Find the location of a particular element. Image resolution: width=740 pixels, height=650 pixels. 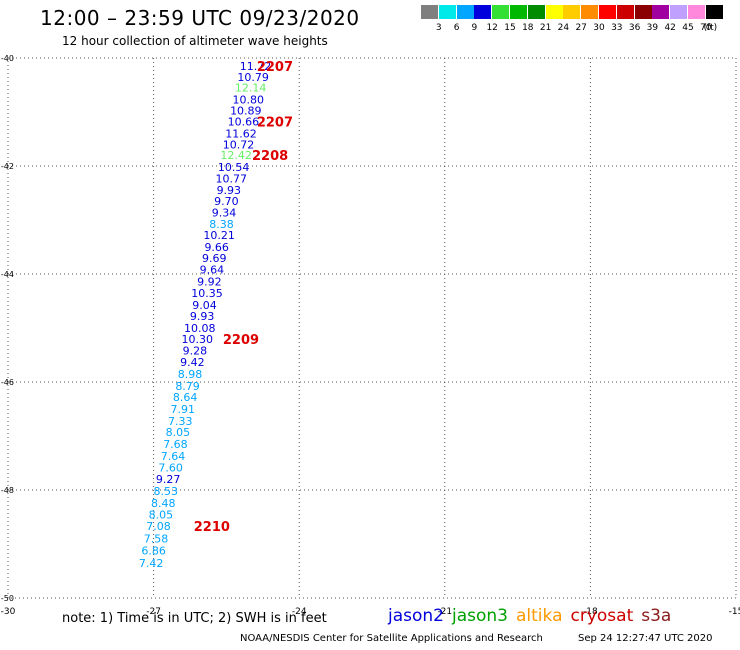

wave-height-value: 8.48 is located at coordinates (163, 503).